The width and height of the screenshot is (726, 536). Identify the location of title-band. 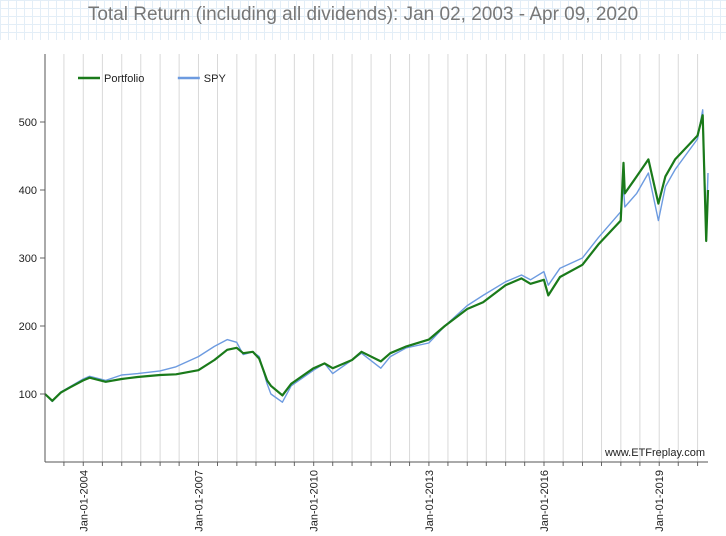
(363, 20).